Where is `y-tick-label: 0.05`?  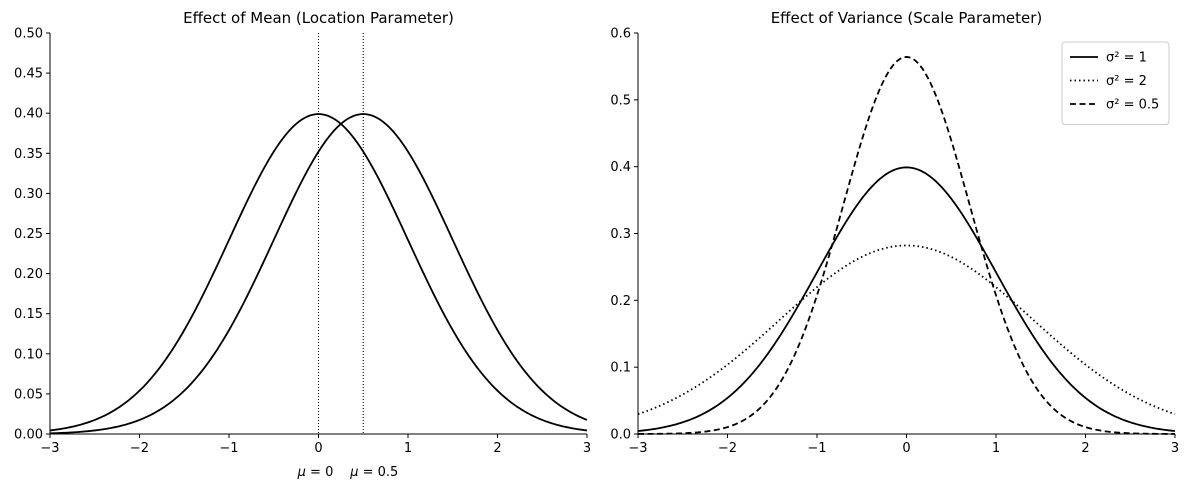
y-tick-label: 0.05 is located at coordinates (28, 394).